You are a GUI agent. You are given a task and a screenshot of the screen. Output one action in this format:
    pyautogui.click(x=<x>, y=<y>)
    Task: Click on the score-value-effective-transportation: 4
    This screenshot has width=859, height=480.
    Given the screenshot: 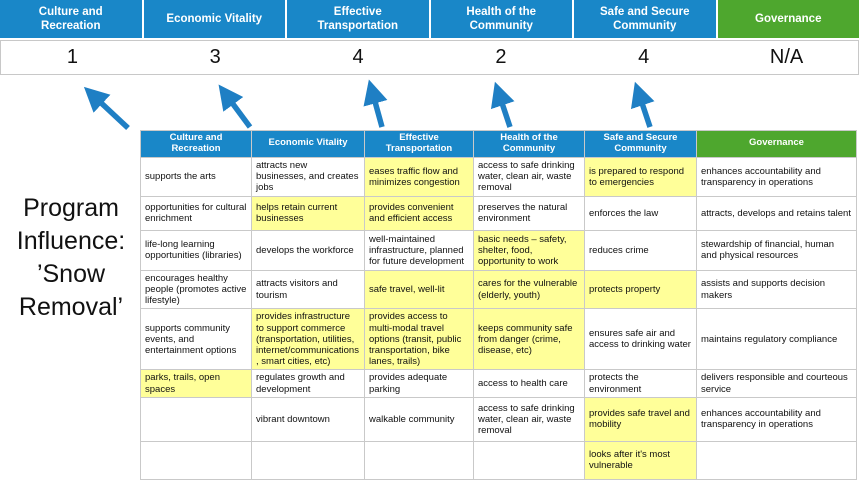 What is the action you would take?
    pyautogui.click(x=358, y=57)
    